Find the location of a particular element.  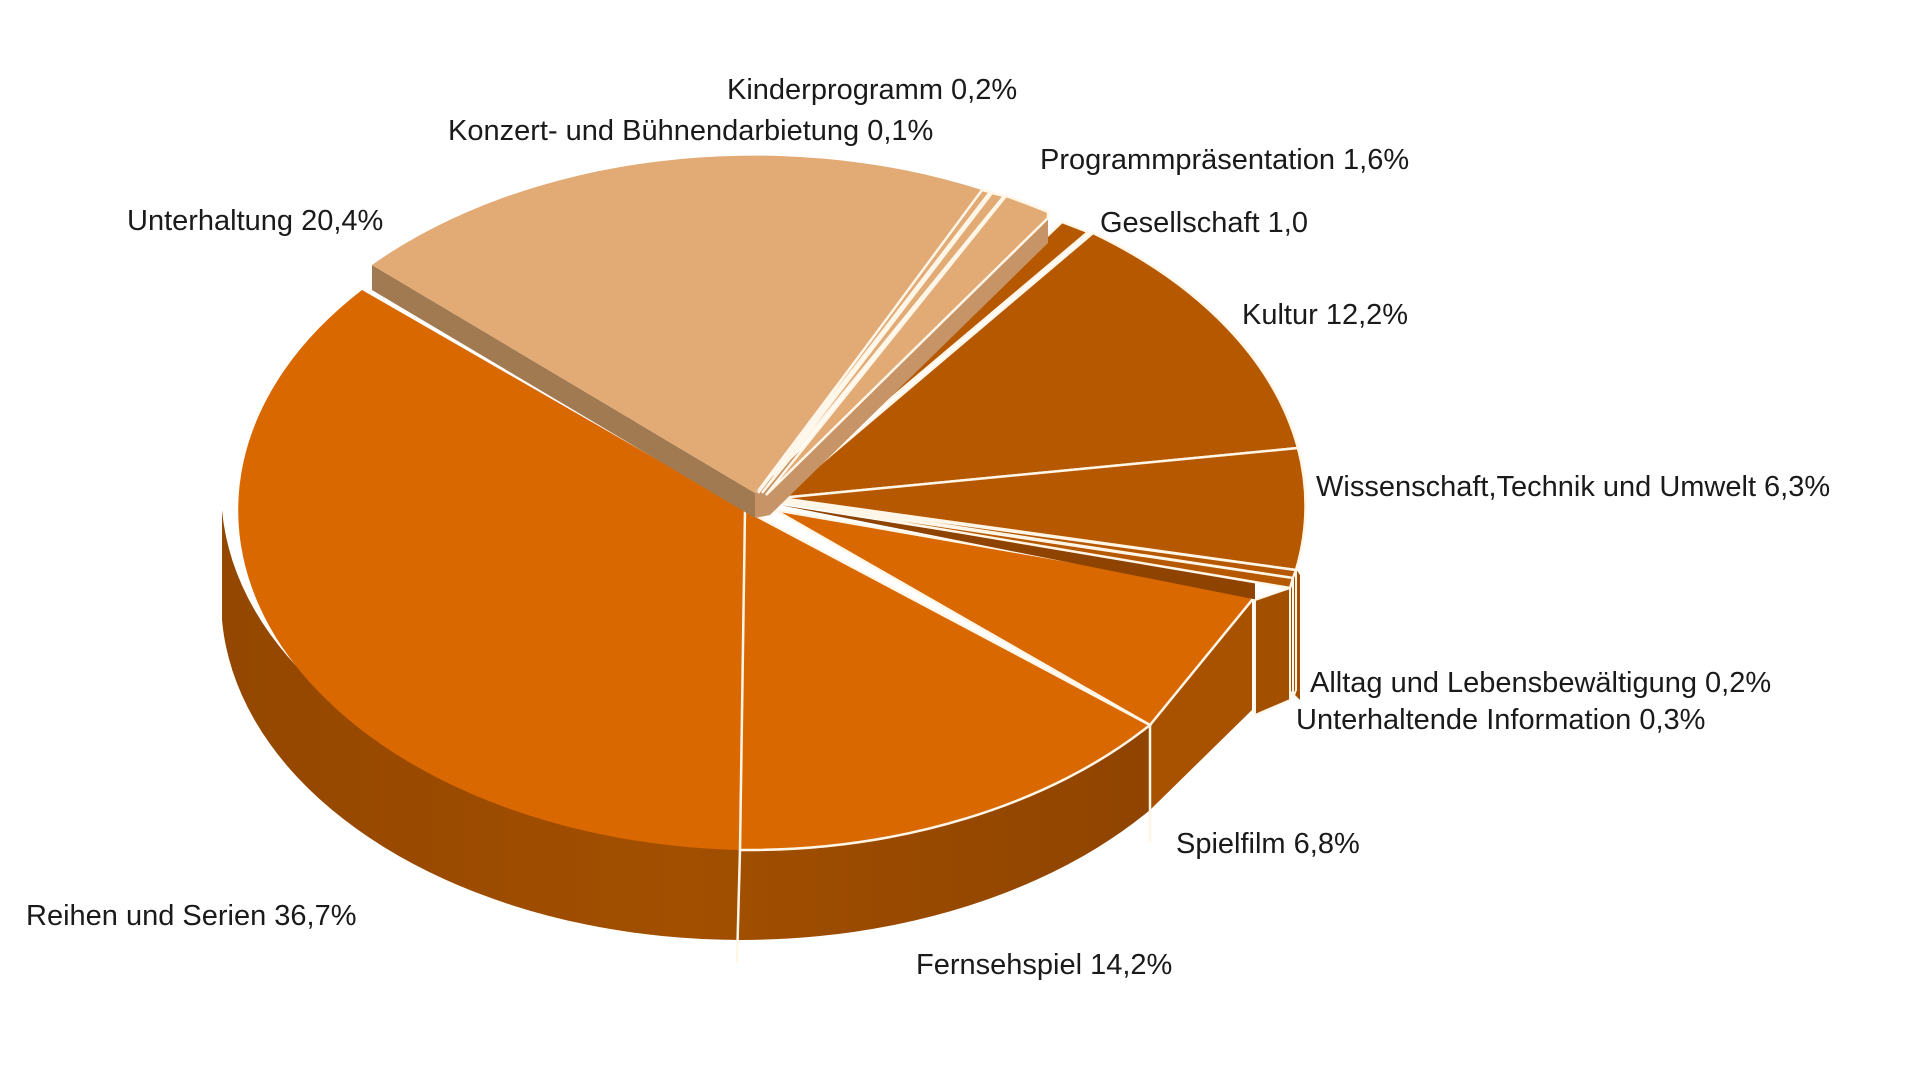

slice-konzert is located at coordinates (874, 341).